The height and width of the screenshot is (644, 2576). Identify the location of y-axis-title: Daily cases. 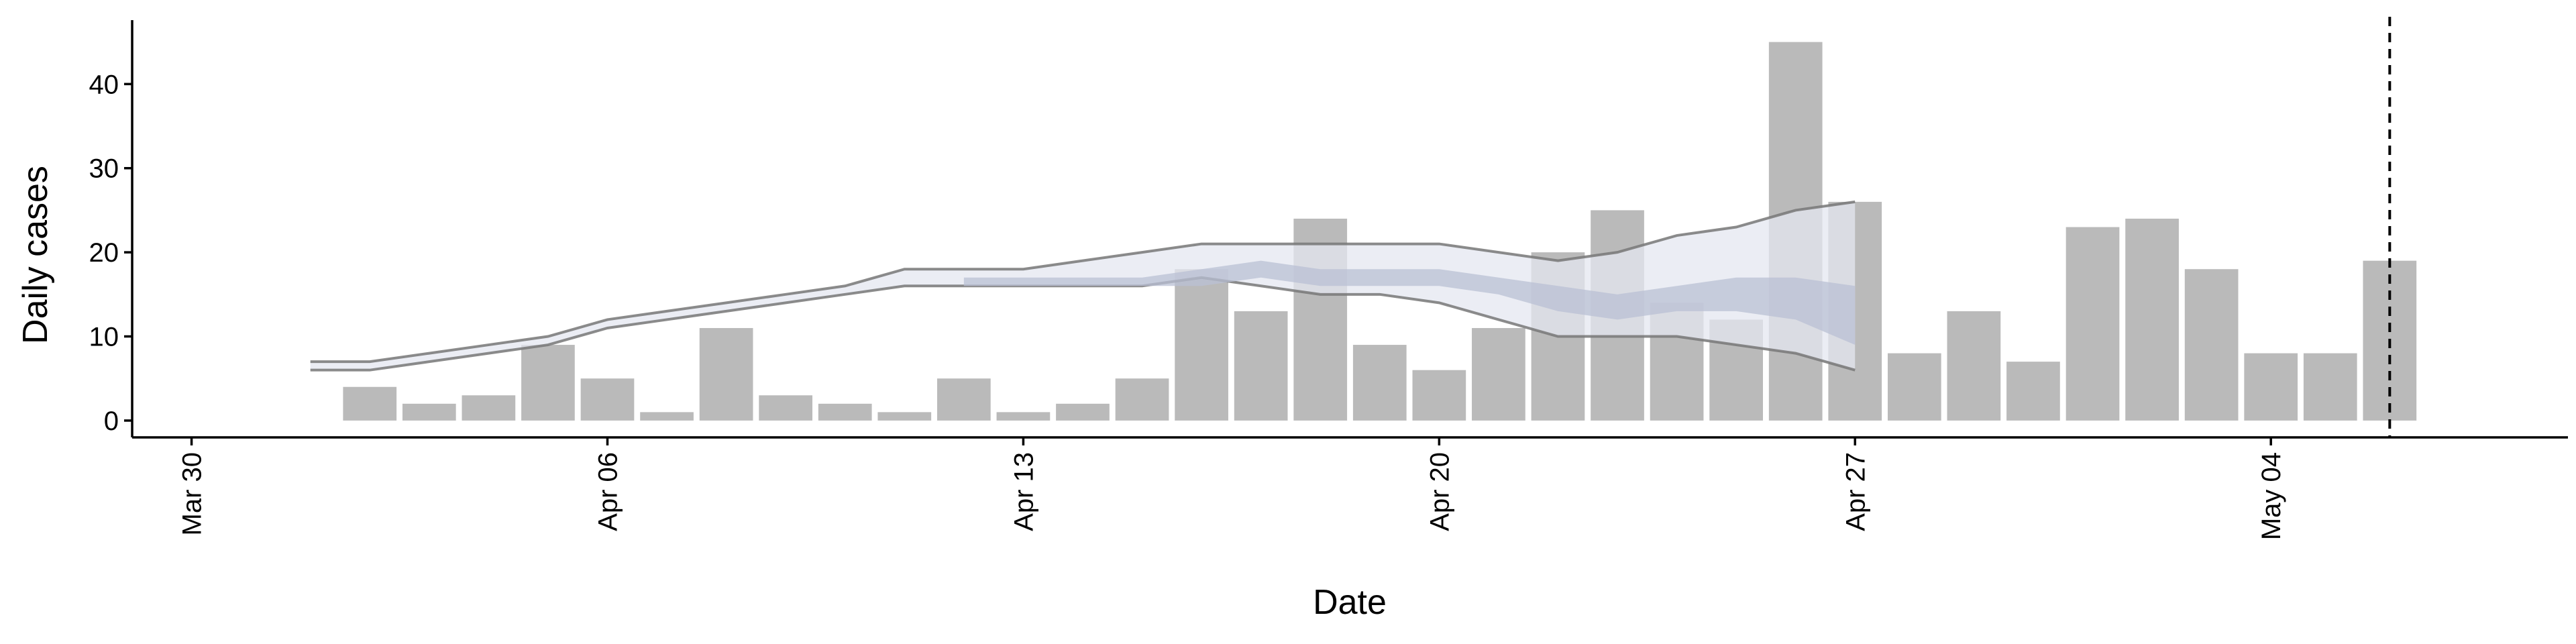
(35, 255).